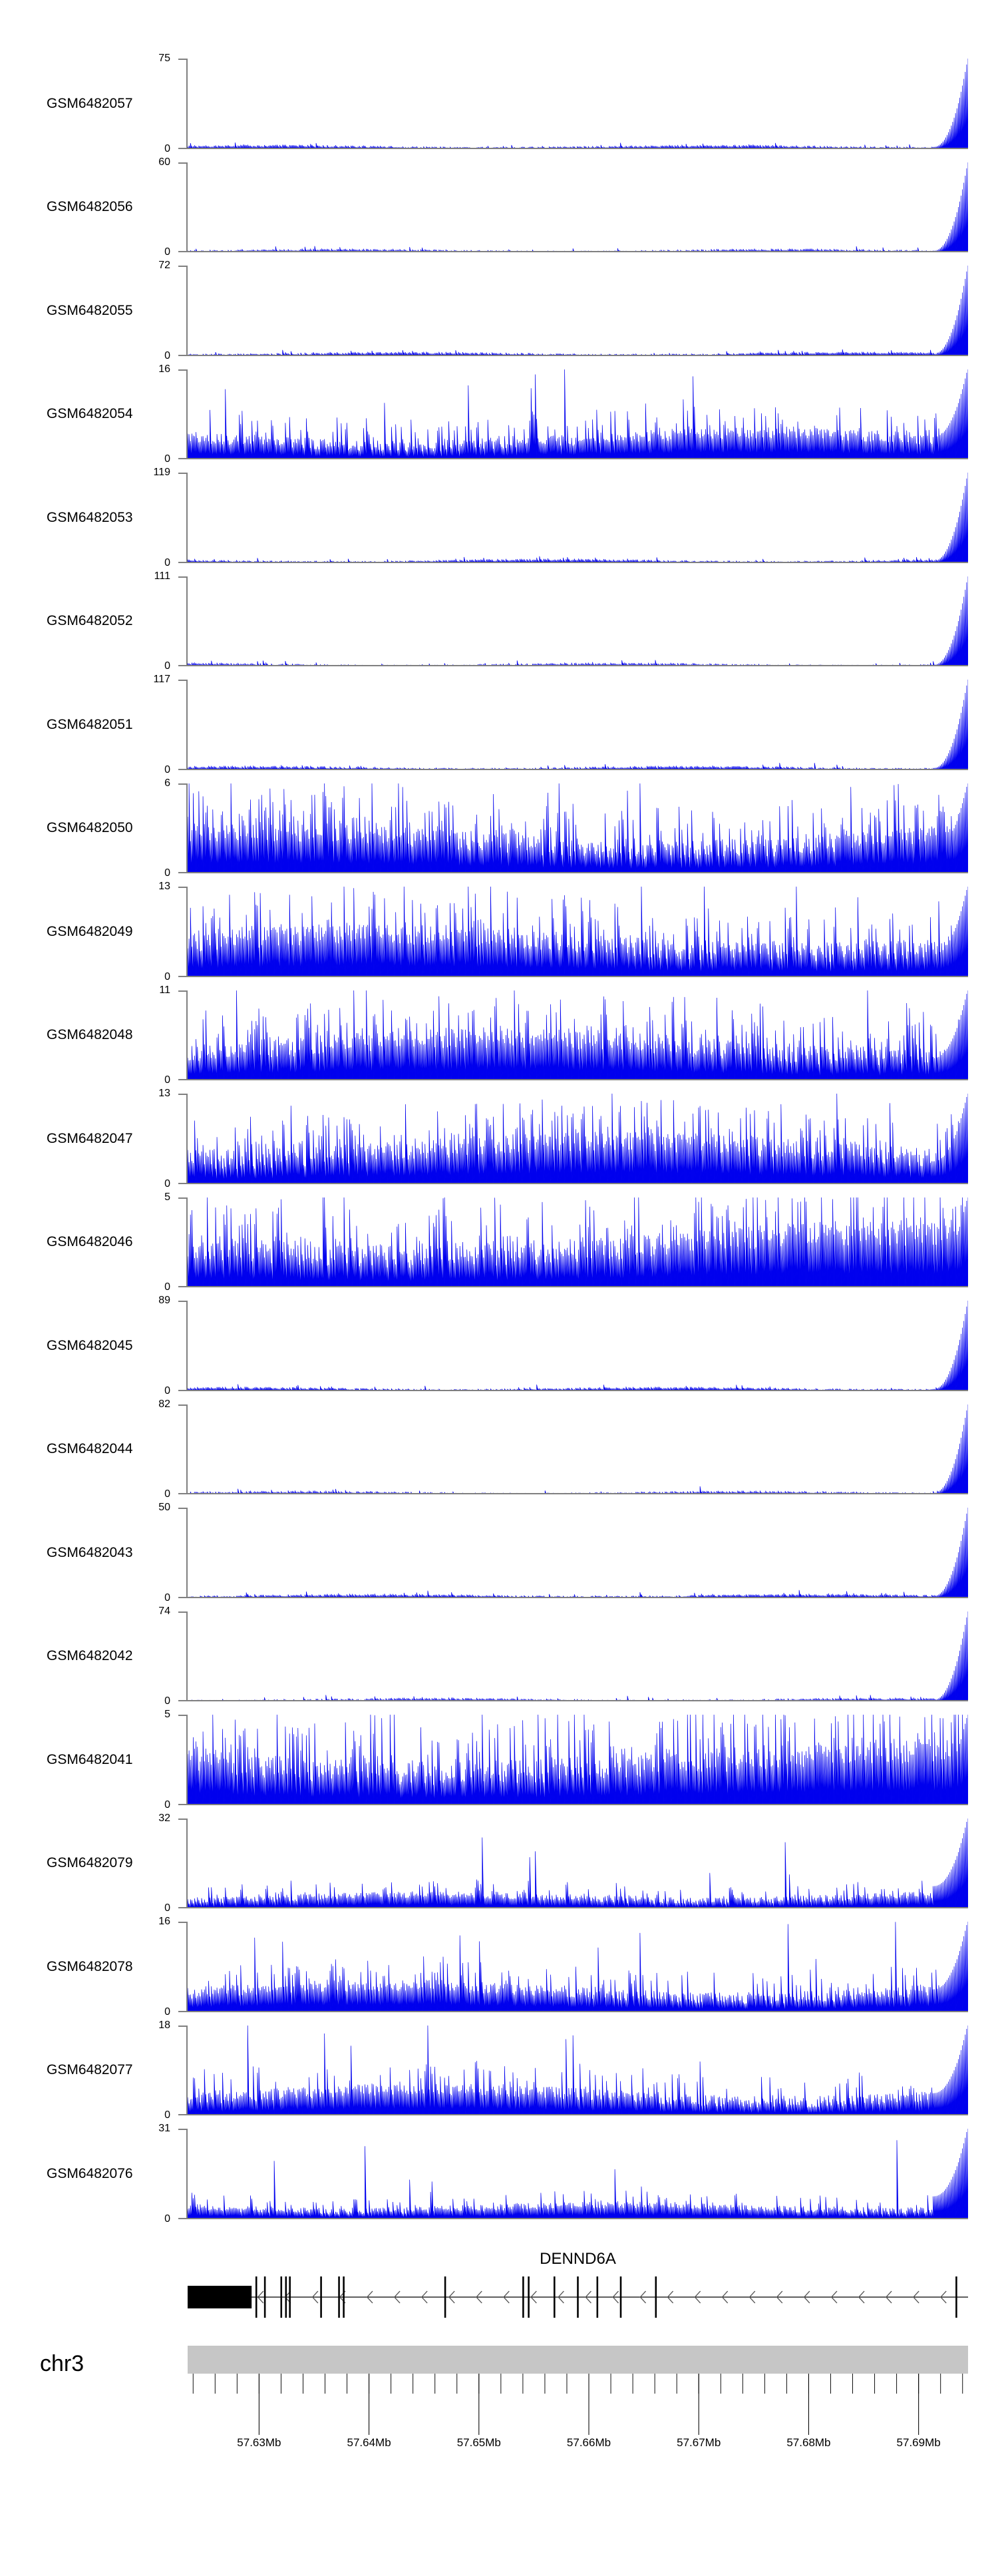 The image size is (998, 2576). Describe the element at coordinates (164, 990) in the screenshot. I see `y-axis-max-label: 11` at that location.